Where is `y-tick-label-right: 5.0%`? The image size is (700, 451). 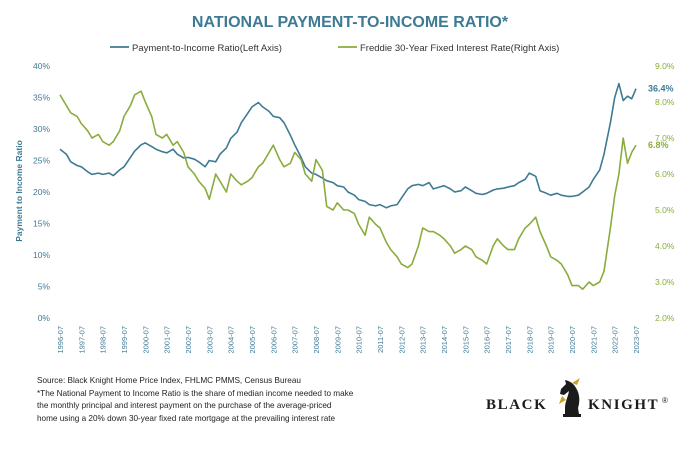
y-tick-label-right: 5.0% is located at coordinates (665, 210).